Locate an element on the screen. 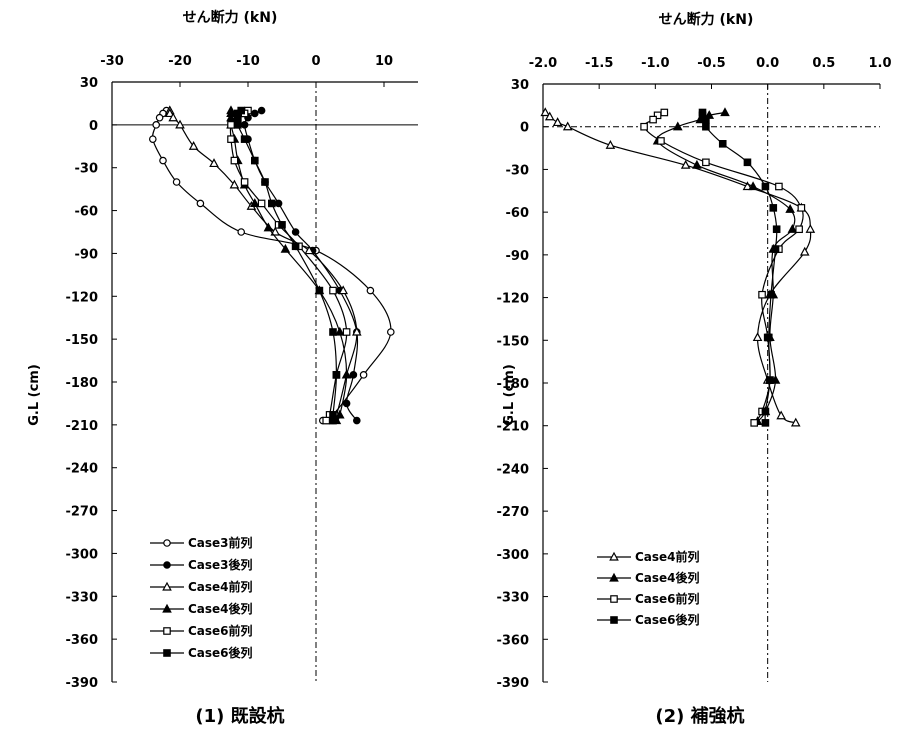 The width and height of the screenshot is (900, 729). y-tick-label: -270 is located at coordinates (81, 512).